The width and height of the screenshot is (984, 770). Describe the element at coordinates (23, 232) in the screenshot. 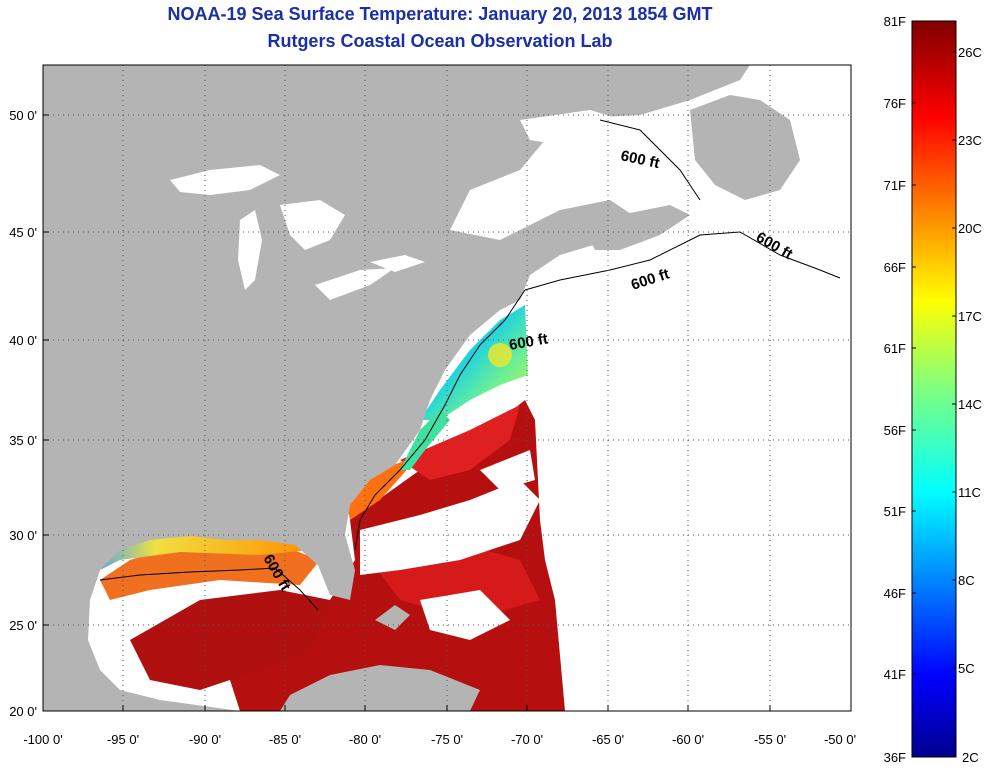

I see `lat-label: 45 0'` at that location.